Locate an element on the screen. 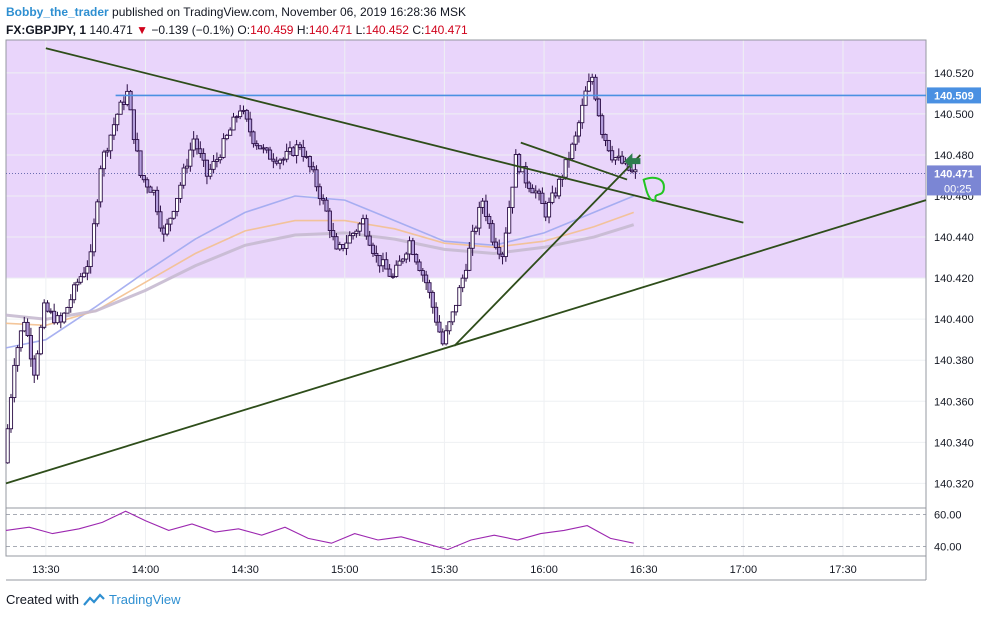 The width and height of the screenshot is (988, 618). price-tick-label: 140.520 is located at coordinates (954, 74).